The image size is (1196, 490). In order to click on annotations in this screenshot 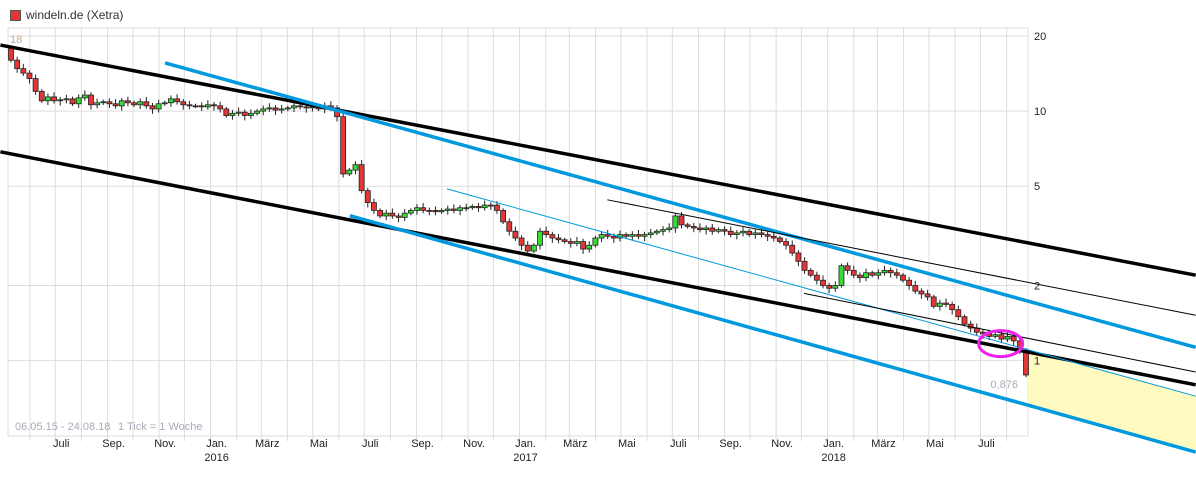, I will do `click(1001, 344)`.